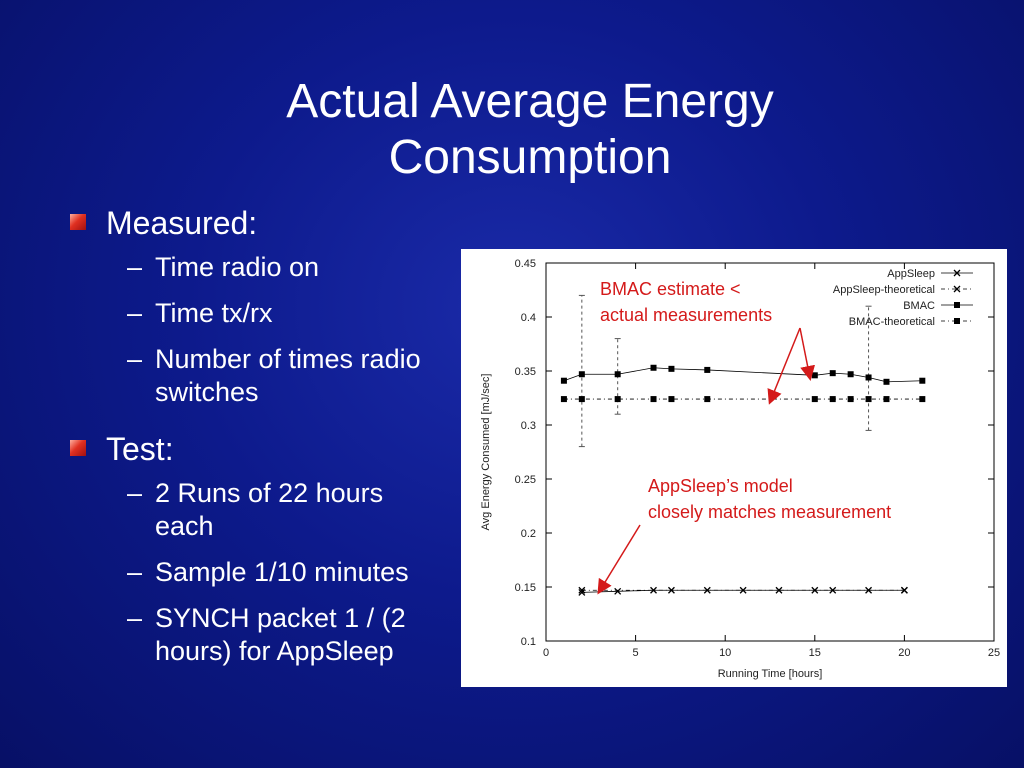  Describe the element at coordinates (288, 375) in the screenshot. I see `sub-bullet-text: Number of times radio switches` at that location.